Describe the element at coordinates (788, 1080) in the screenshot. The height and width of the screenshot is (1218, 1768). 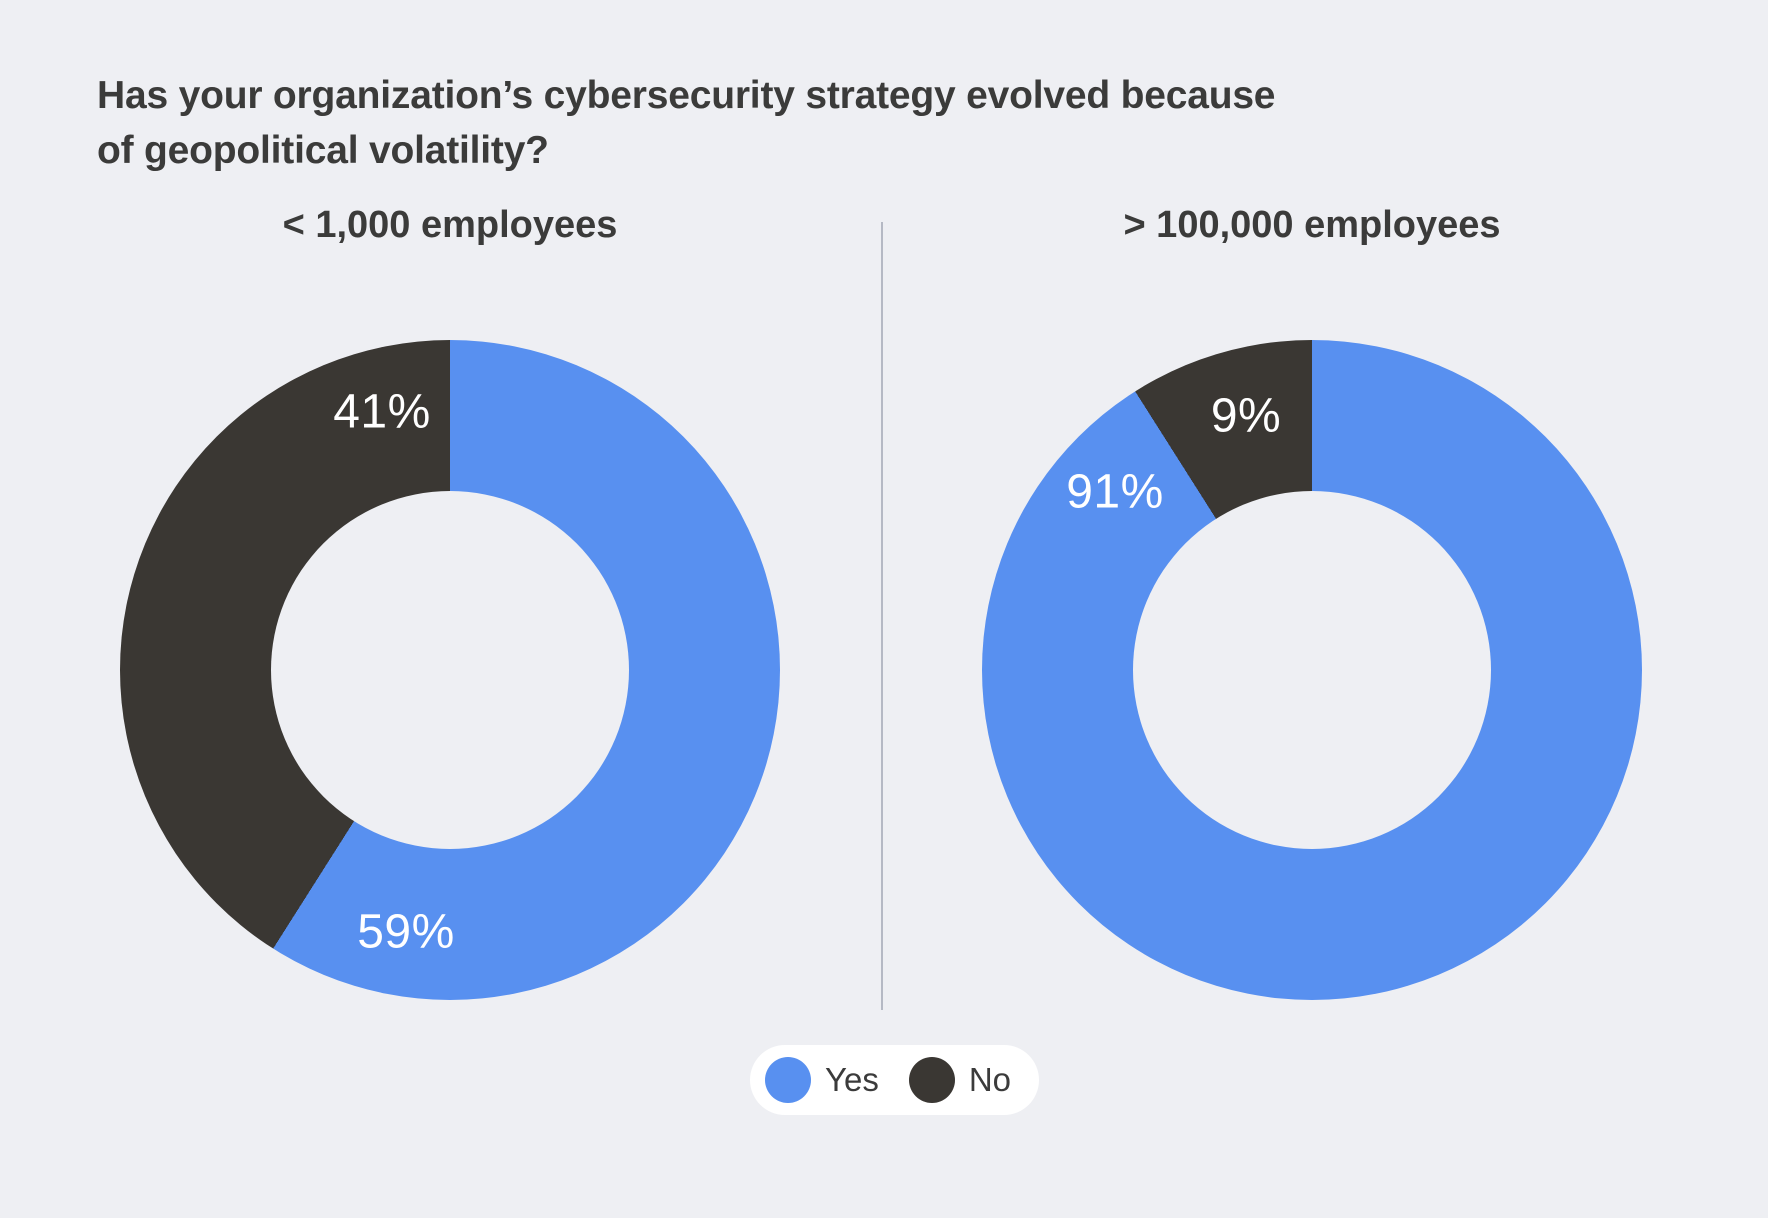
I see `legend-yes-dot-icon` at that location.